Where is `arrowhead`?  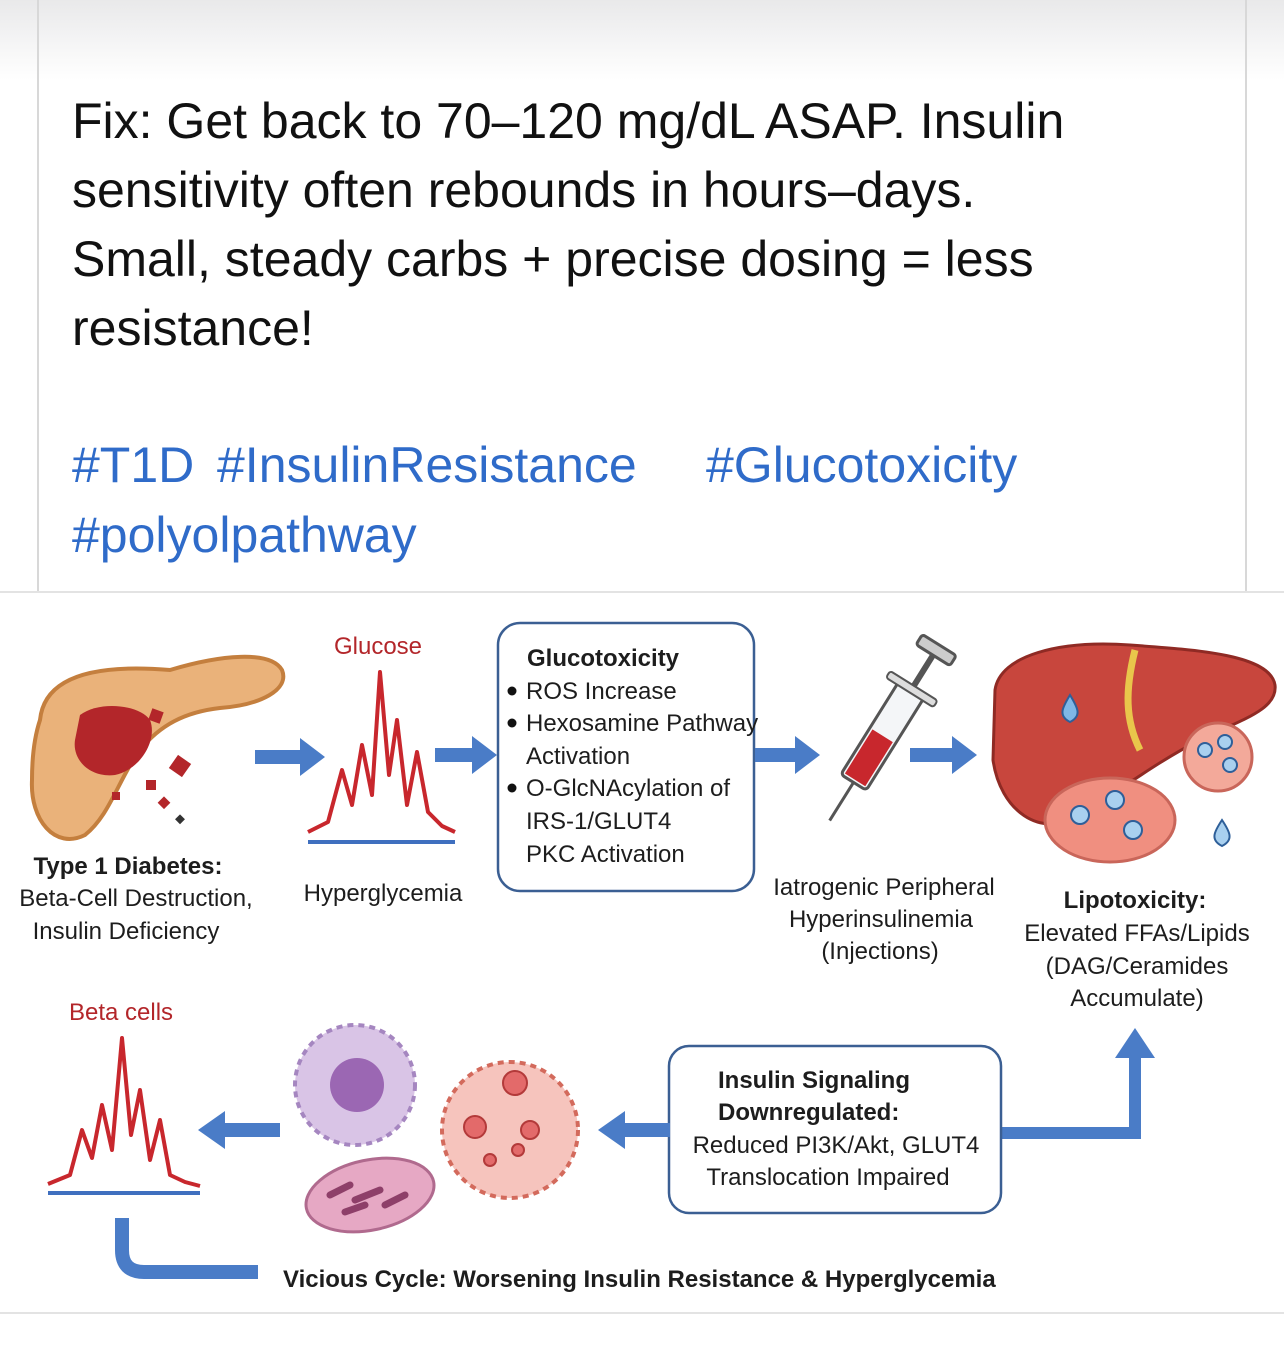
arrowhead is located at coordinates (1135, 1043).